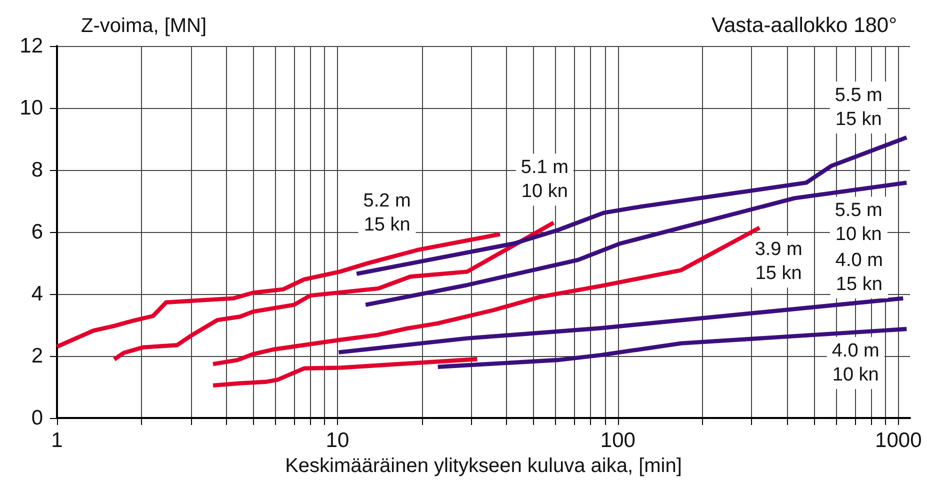  Describe the element at coordinates (37, 356) in the screenshot. I see `y-tick-label: 2` at that location.